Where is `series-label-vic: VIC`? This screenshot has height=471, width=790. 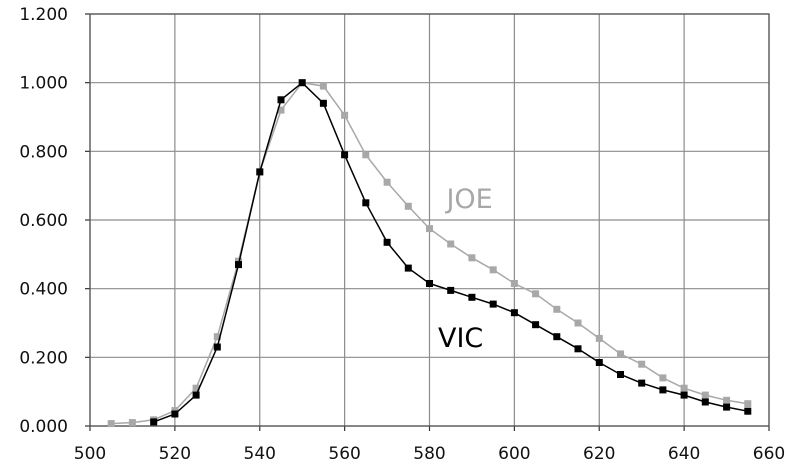 series-label-vic: VIC is located at coordinates (460, 338).